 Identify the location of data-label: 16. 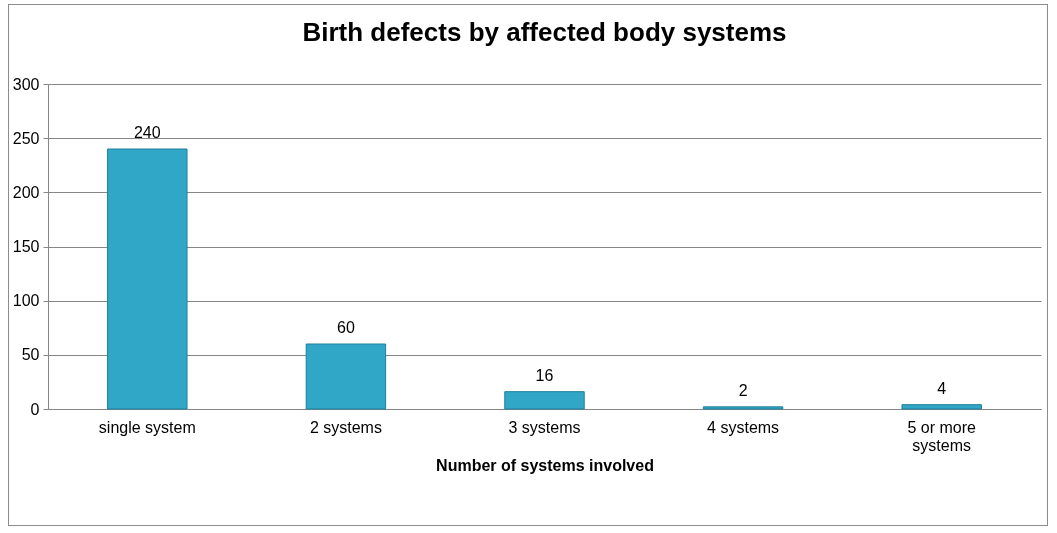
(544, 375).